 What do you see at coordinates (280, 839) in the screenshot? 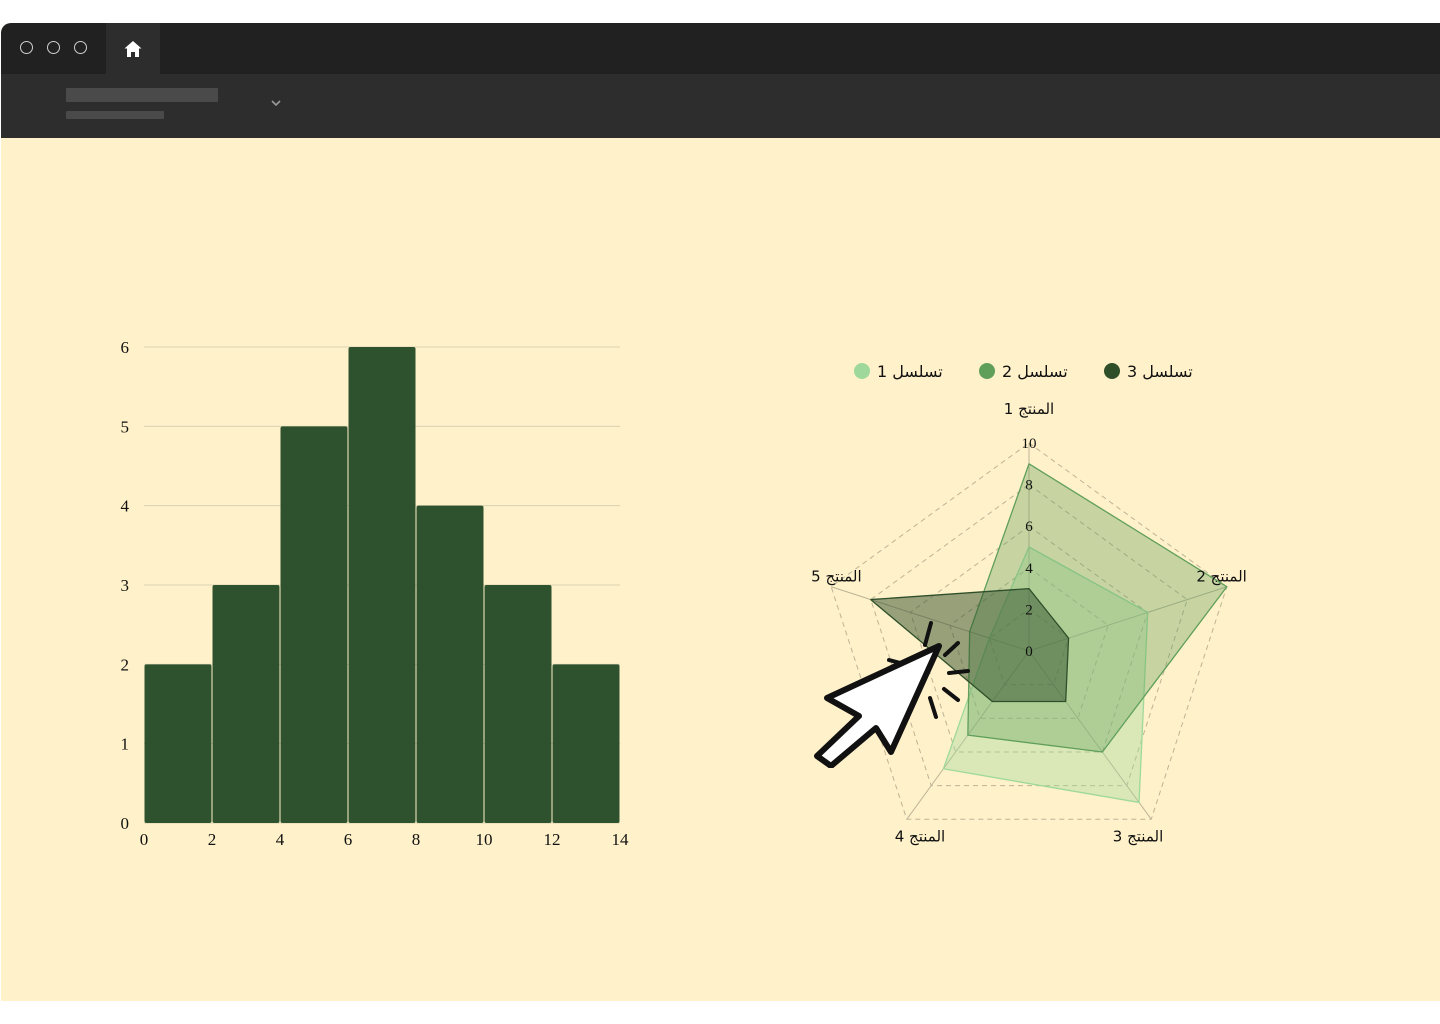
I see `x-tick-label: 4` at bounding box center [280, 839].